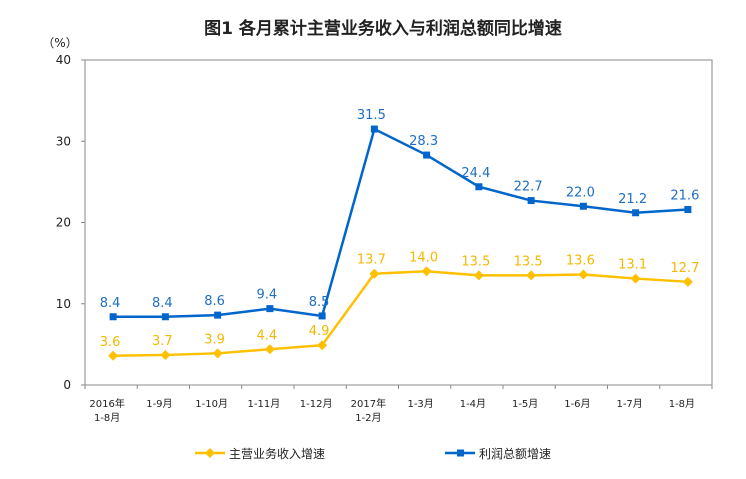 This screenshot has width=746, height=479. Describe the element at coordinates (110, 342) in the screenshot. I see `data-label: 3.6` at that location.